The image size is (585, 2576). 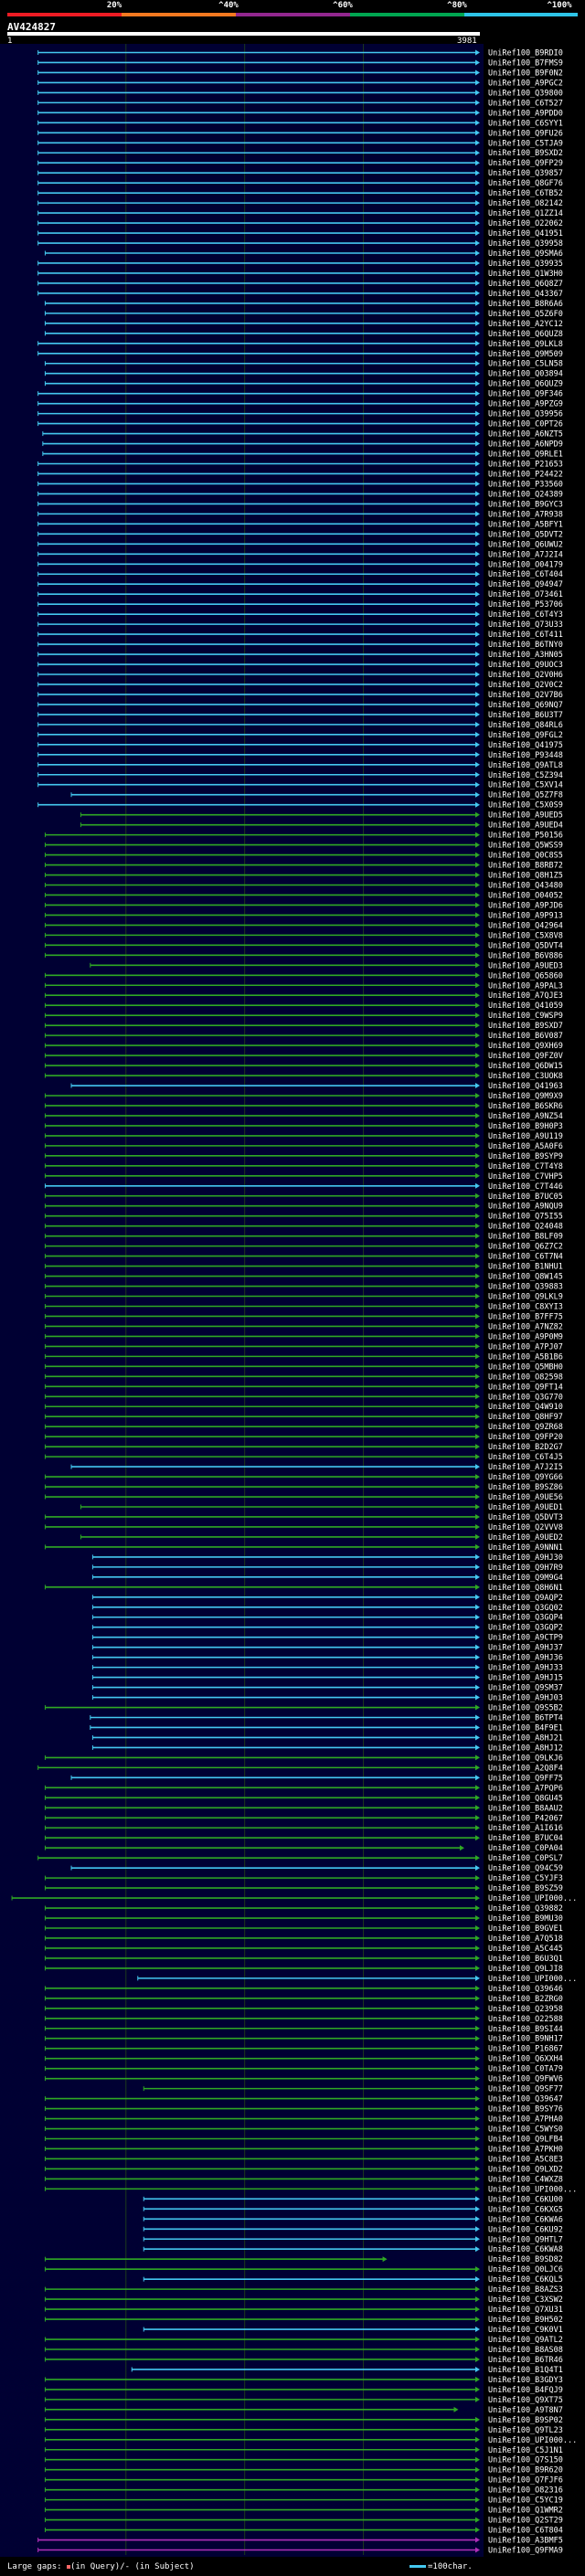 What do you see at coordinates (525, 153) in the screenshot?
I see `hit-label: UniRef100_B9SXD2` at bounding box center [525, 153].